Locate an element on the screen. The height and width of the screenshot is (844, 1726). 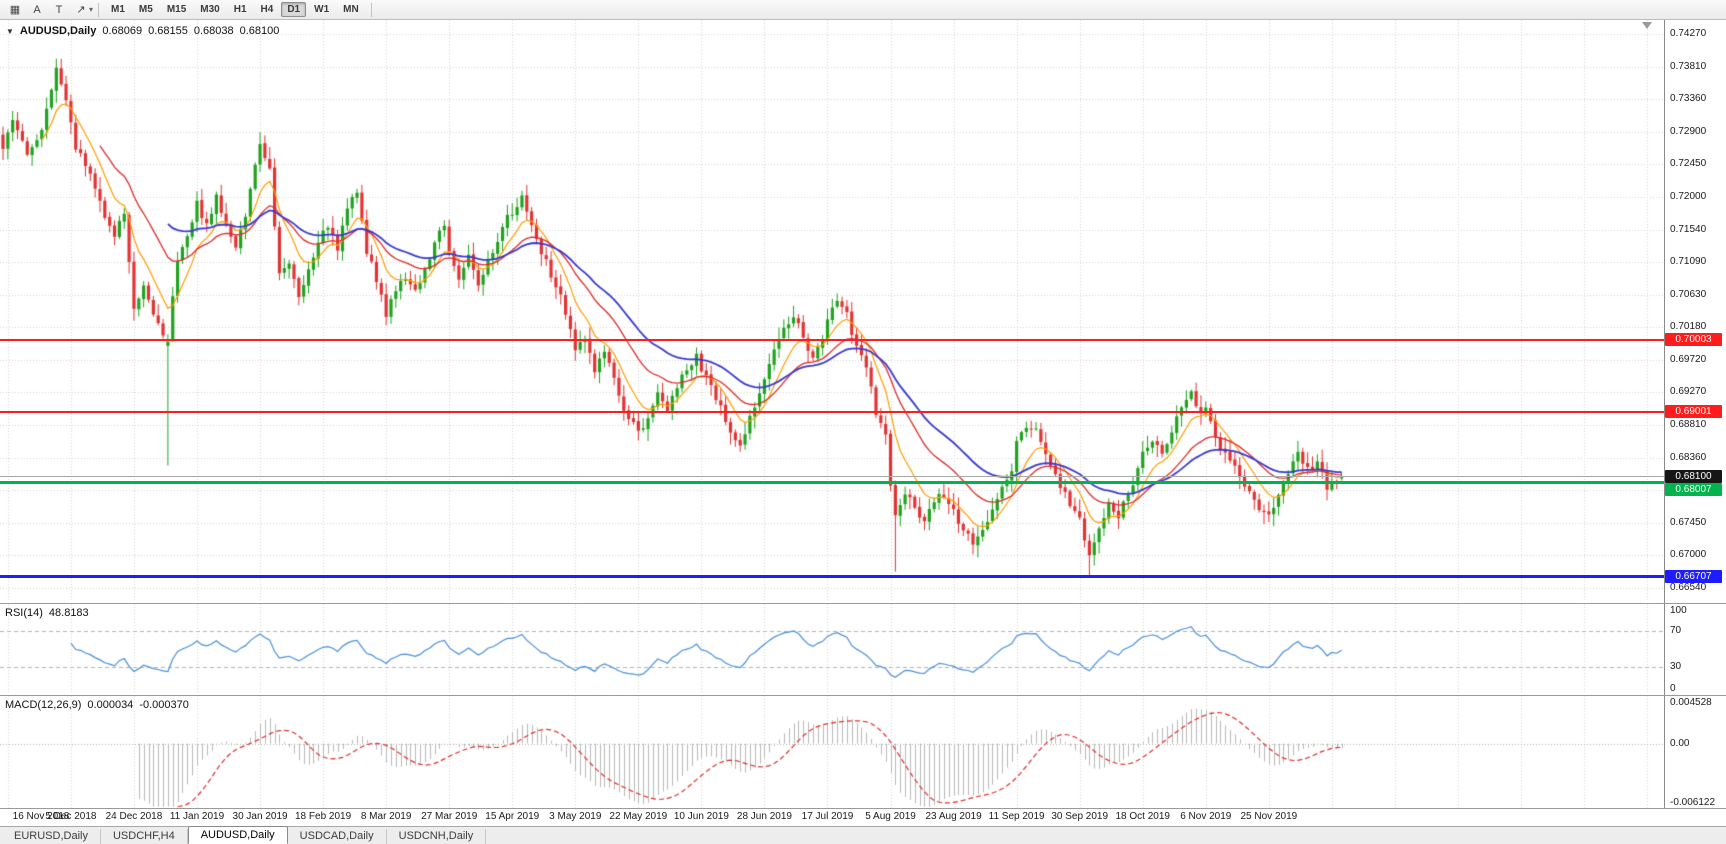
date-tick-label: 24 Dec 2018 is located at coordinates (134, 816).